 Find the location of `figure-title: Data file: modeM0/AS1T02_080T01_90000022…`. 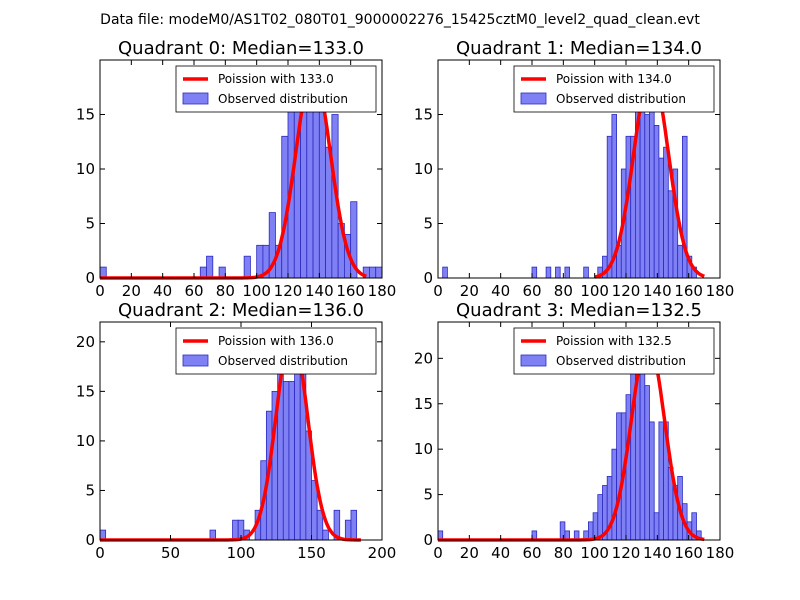

figure-title: Data file: modeM0/AS1T02_080T01_90000022… is located at coordinates (400, 20).